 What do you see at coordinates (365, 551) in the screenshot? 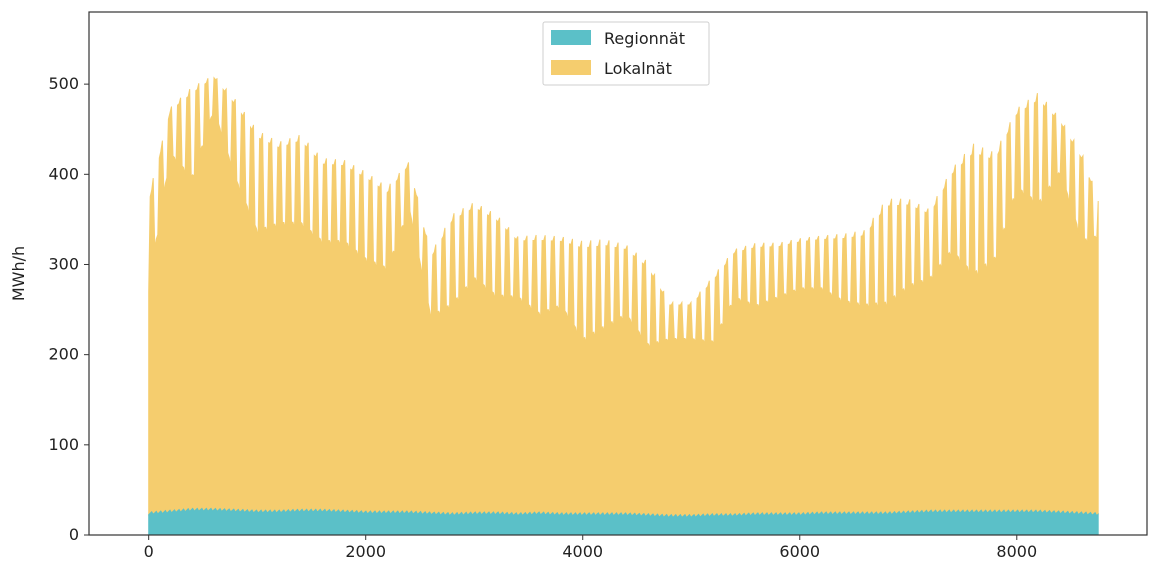
I see `x-tick-label: 2000` at bounding box center [365, 551].